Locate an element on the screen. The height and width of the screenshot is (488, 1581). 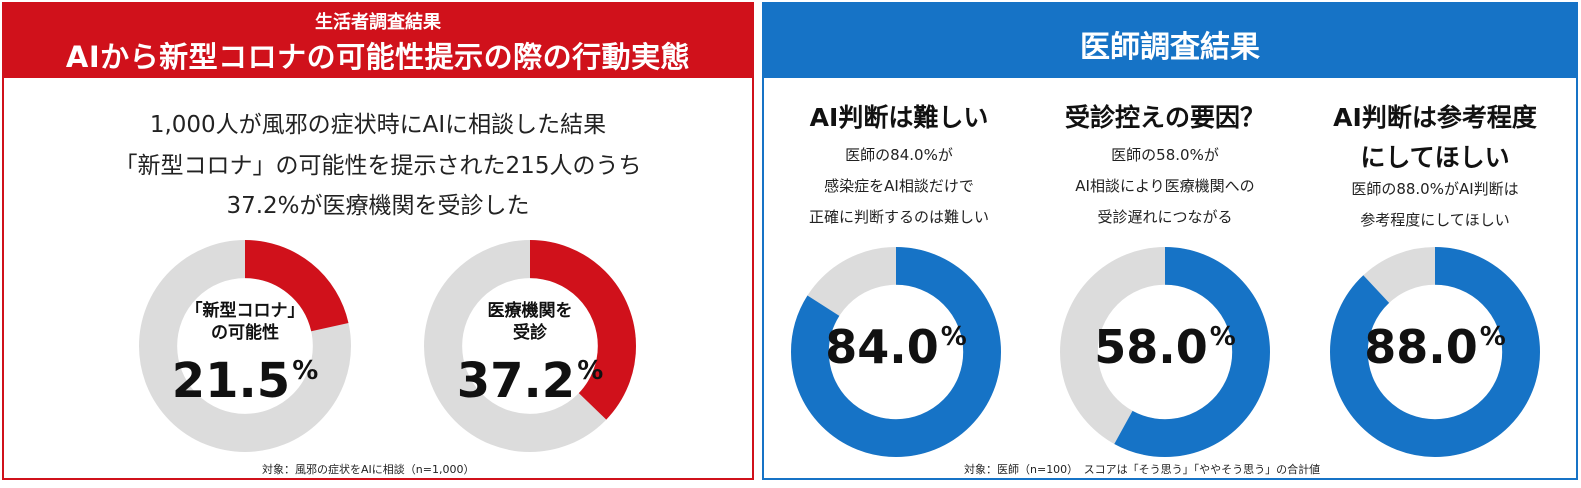
doctor-col-3-desc-line-1: 医師の88.0%がAI判断は is located at coordinates (1435, 189).